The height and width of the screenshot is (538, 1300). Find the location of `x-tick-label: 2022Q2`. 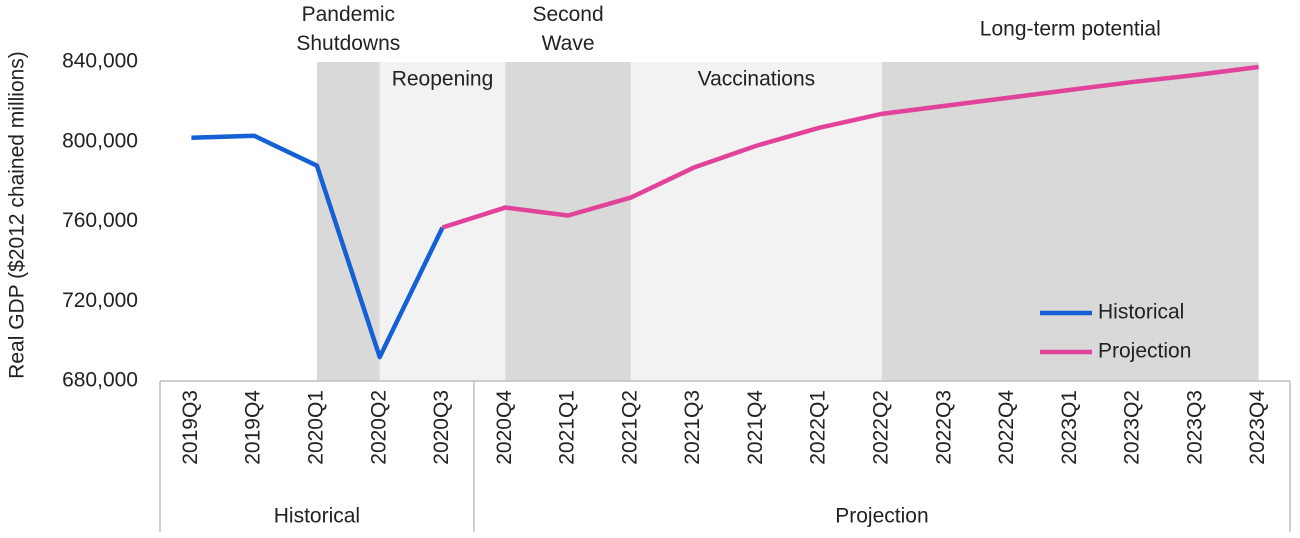

x-tick-label: 2022Q2 is located at coordinates (880, 427).